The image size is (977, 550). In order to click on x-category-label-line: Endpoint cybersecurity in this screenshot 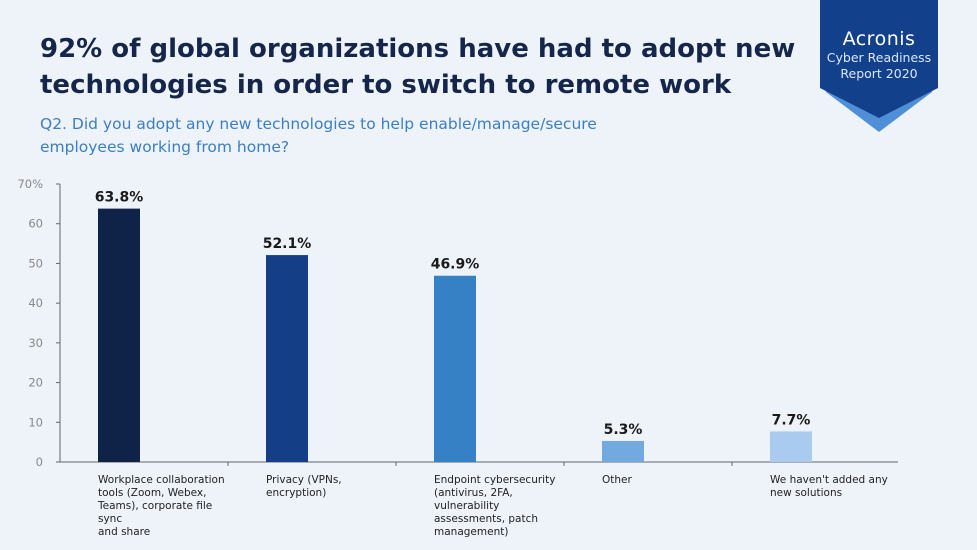, I will do `click(495, 480)`.